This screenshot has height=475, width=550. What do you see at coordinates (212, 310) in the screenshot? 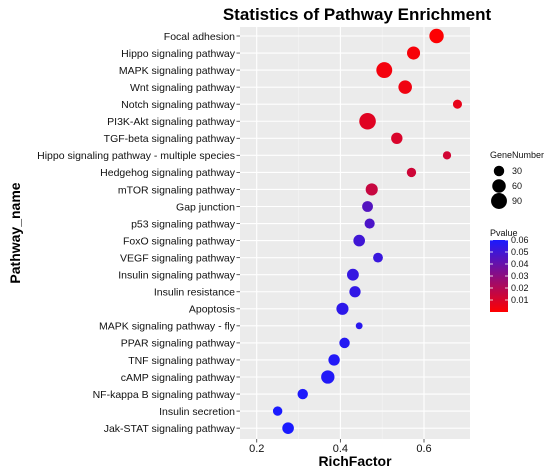
I see `pathway-label: Apoptosis` at bounding box center [212, 310].